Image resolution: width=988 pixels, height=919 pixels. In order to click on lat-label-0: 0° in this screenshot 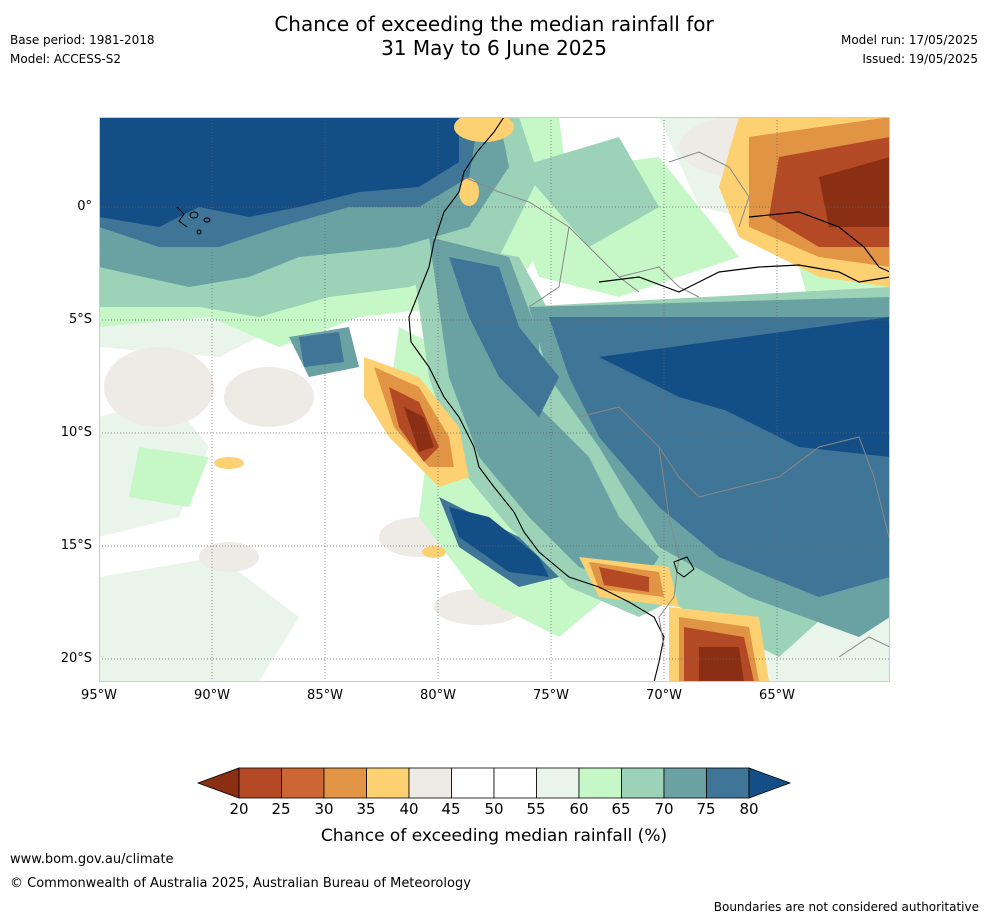, I will do `click(84, 206)`.